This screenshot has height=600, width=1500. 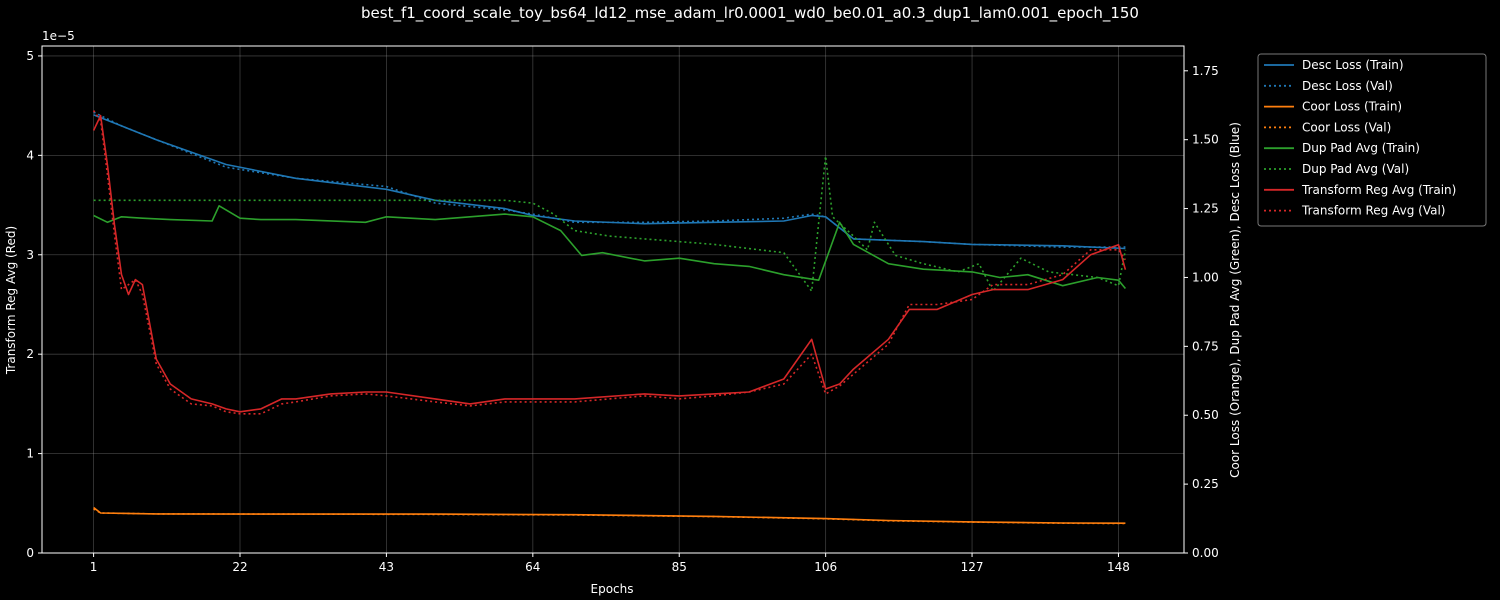 What do you see at coordinates (1352, 107) in the screenshot?
I see `legend-label: Coor Loss (Train)` at bounding box center [1352, 107].